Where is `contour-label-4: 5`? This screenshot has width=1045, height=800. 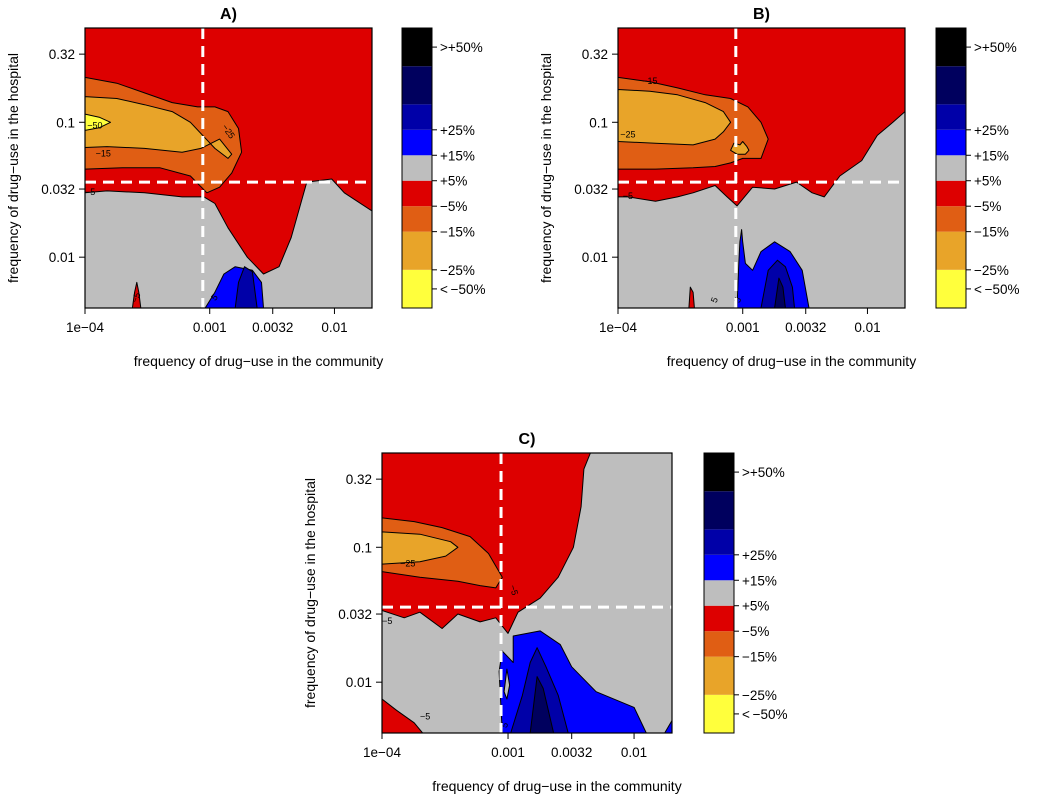 contour-label-4: 5 is located at coordinates (714, 300).